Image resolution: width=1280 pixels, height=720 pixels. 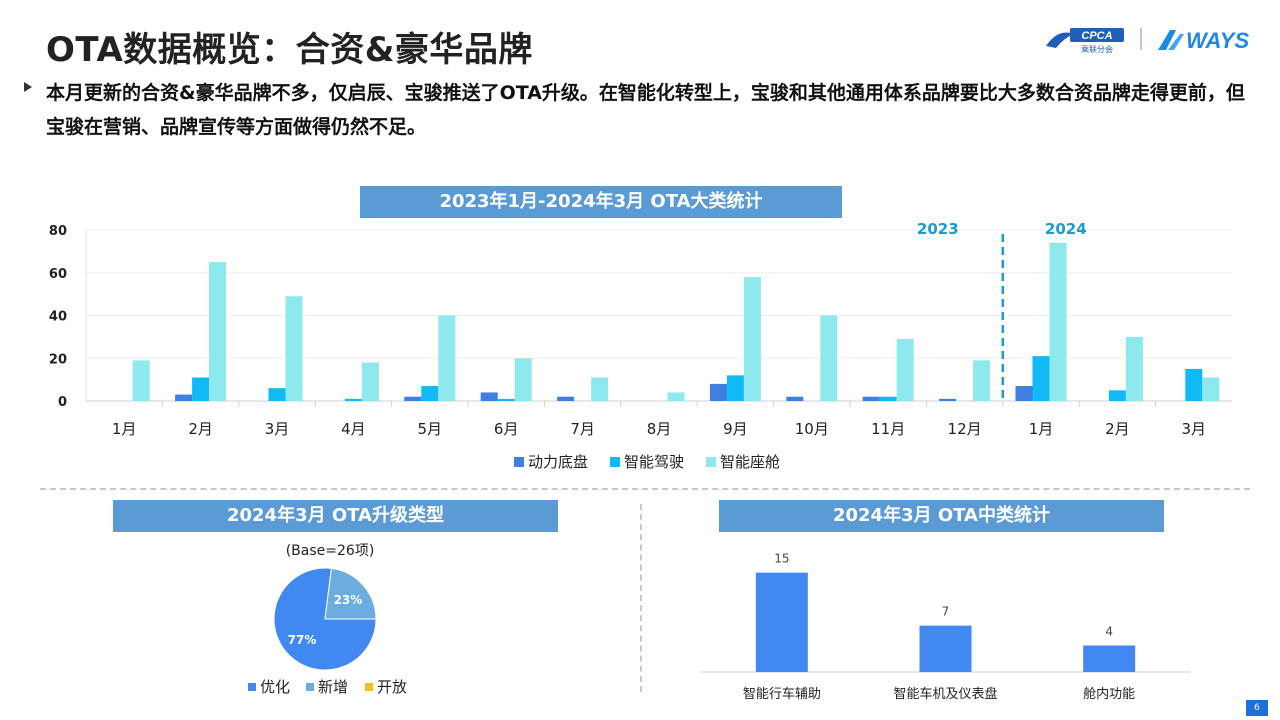 I want to click on page-title: OTA数据概览：合资&豪华品牌, so click(x=289, y=50).